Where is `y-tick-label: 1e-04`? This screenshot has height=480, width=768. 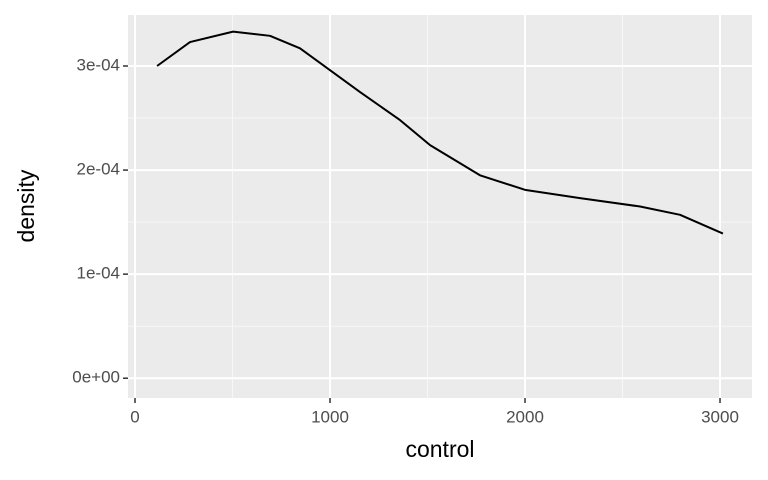 y-tick-label: 1e-04 is located at coordinates (98, 273).